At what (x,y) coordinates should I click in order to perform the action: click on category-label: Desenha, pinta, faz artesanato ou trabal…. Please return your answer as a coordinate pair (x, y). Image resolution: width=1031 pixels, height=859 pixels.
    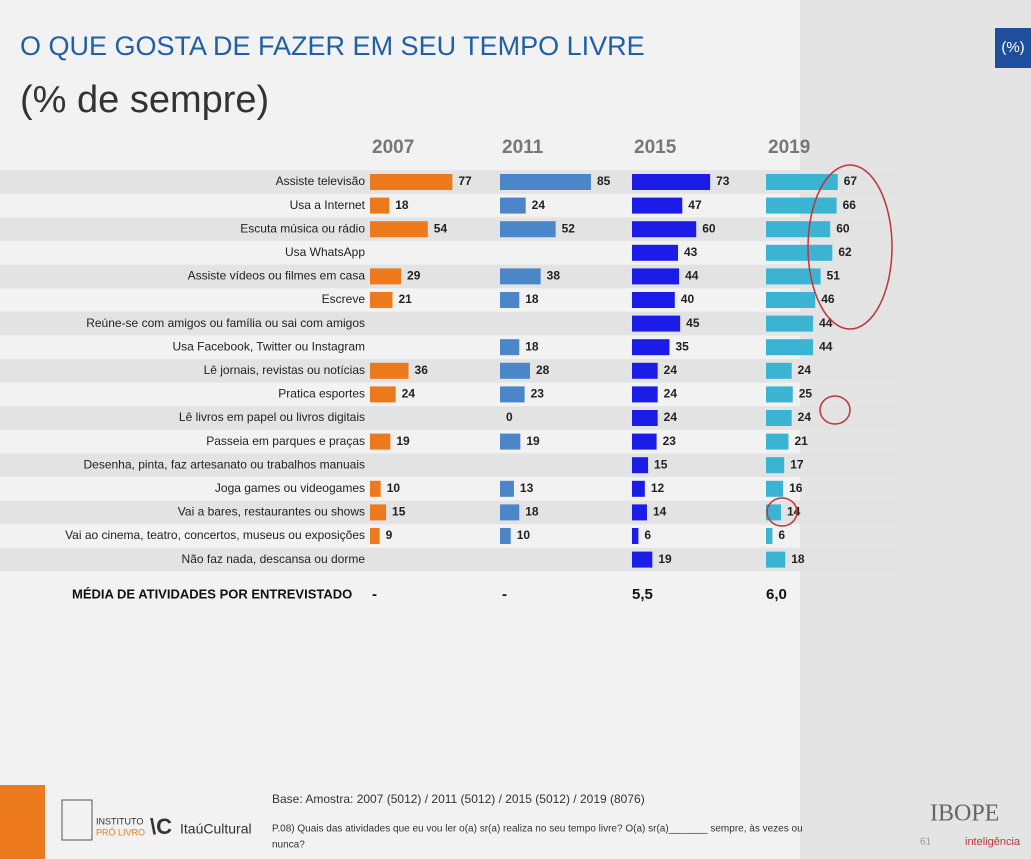
    Looking at the image, I should click on (224, 464).